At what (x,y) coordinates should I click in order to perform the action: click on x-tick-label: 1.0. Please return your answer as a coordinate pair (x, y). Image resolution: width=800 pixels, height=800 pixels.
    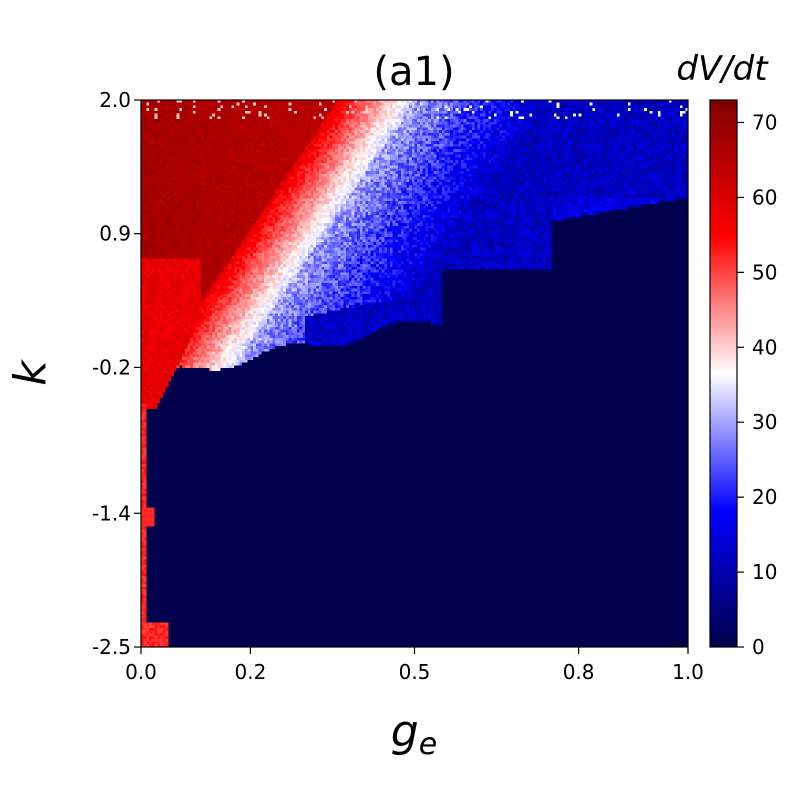
    Looking at the image, I should click on (688, 672).